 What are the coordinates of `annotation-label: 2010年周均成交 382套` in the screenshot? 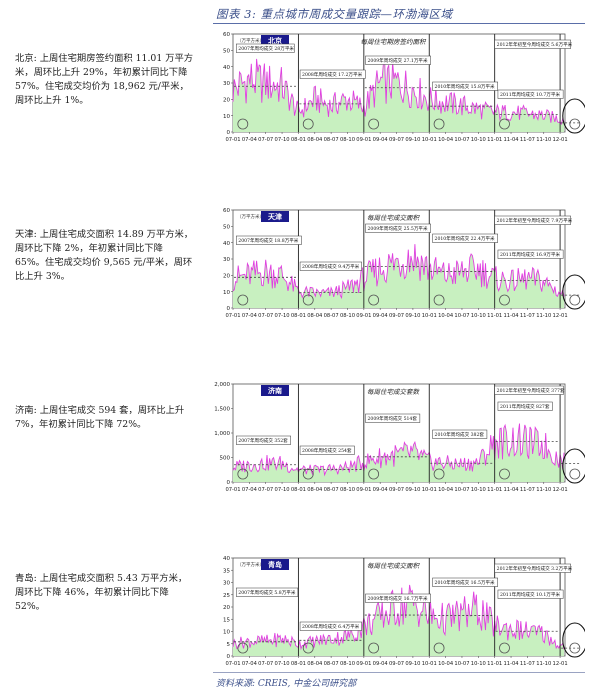 It's located at (460, 434).